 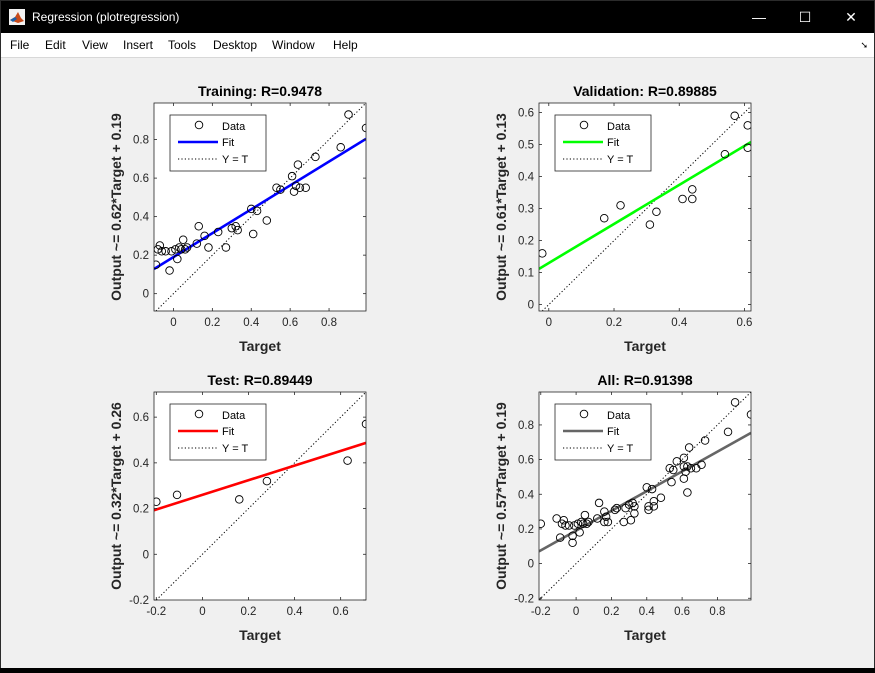 What do you see at coordinates (234, 127) in the screenshot?
I see `training-legend-data-label: Data` at bounding box center [234, 127].